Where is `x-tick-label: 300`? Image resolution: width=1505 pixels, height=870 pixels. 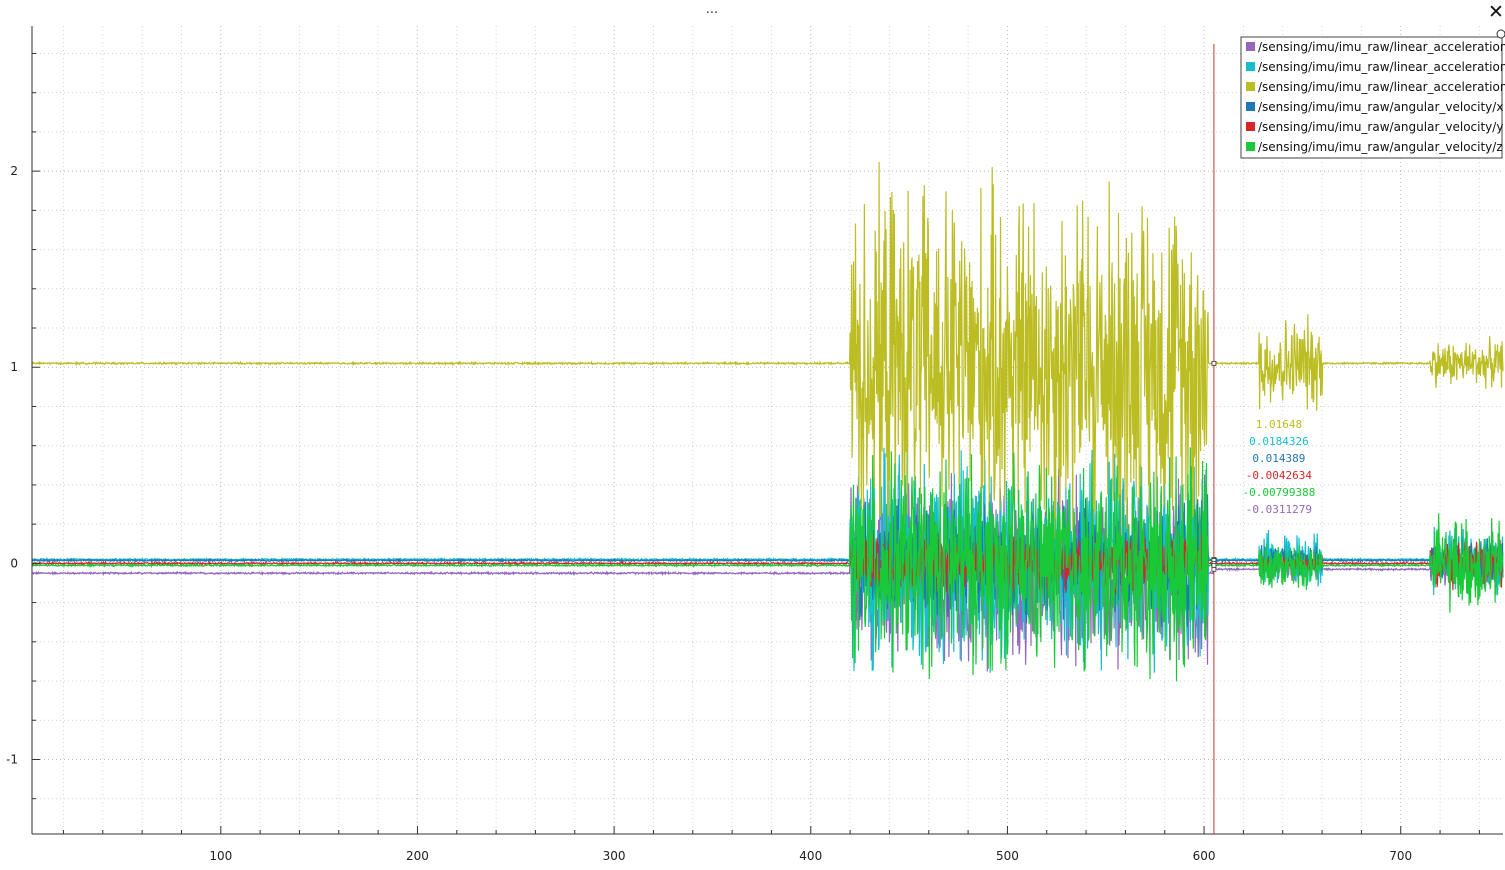 x-tick-label: 300 is located at coordinates (614, 856).